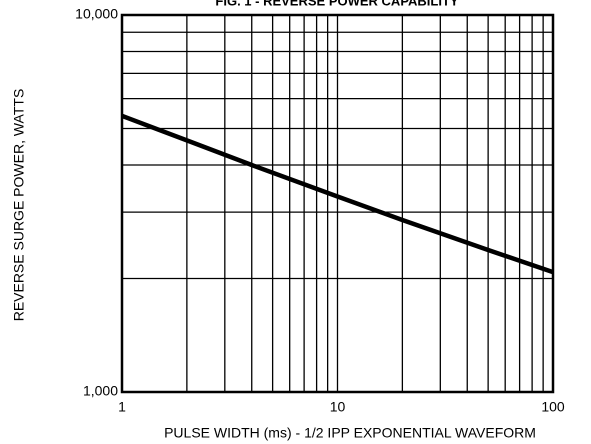 The height and width of the screenshot is (444, 591). I want to click on x-tick-label: 100, so click(553, 407).